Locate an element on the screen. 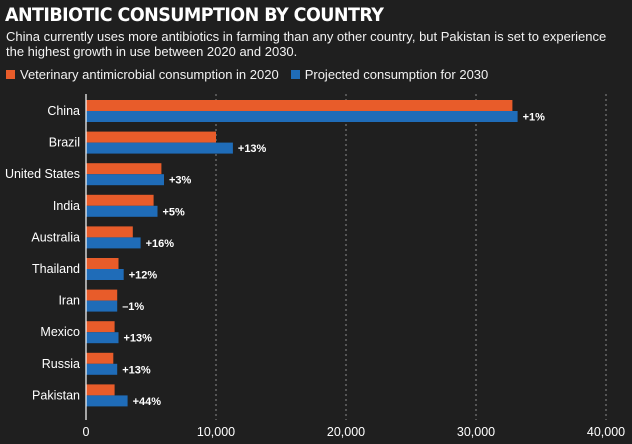 The image size is (632, 444). legend-item-2030: Projected consumption for 2030 is located at coordinates (389, 74).